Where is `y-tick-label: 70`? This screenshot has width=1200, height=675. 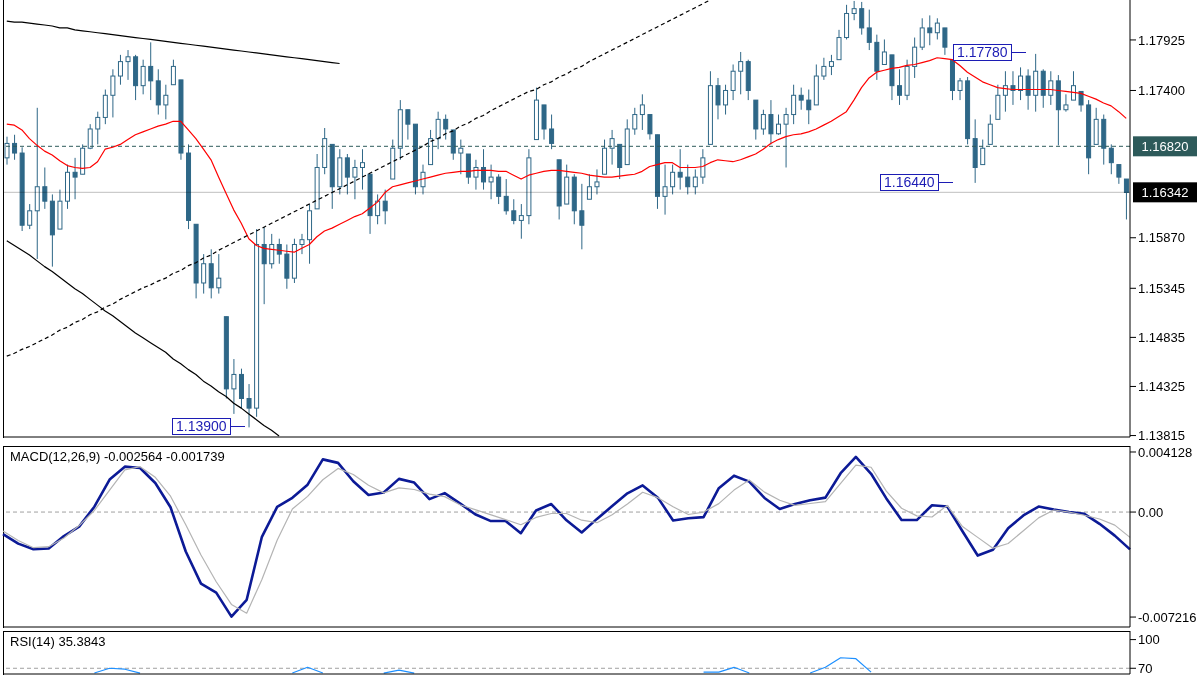
y-tick-label: 70 is located at coordinates (1145, 667).